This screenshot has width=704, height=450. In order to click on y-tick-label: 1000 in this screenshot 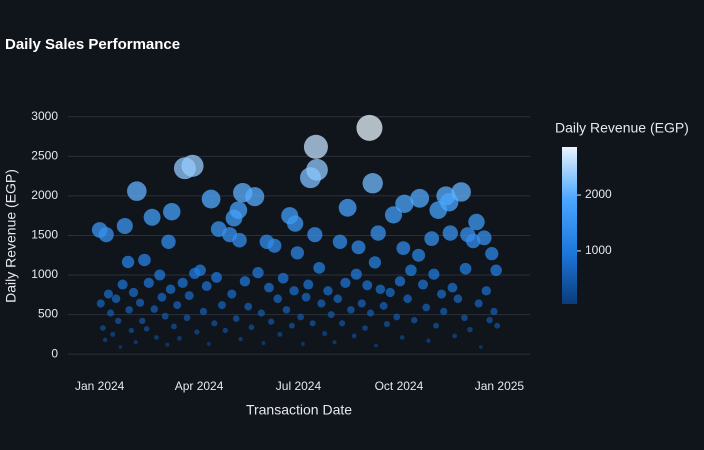, I will do `click(44, 274)`.